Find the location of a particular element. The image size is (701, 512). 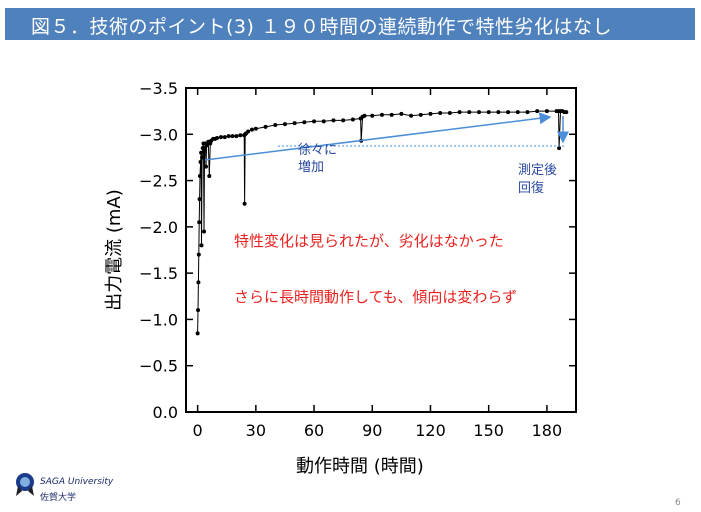

y-axis-label: 出力電流 (mA) is located at coordinates (114, 250).